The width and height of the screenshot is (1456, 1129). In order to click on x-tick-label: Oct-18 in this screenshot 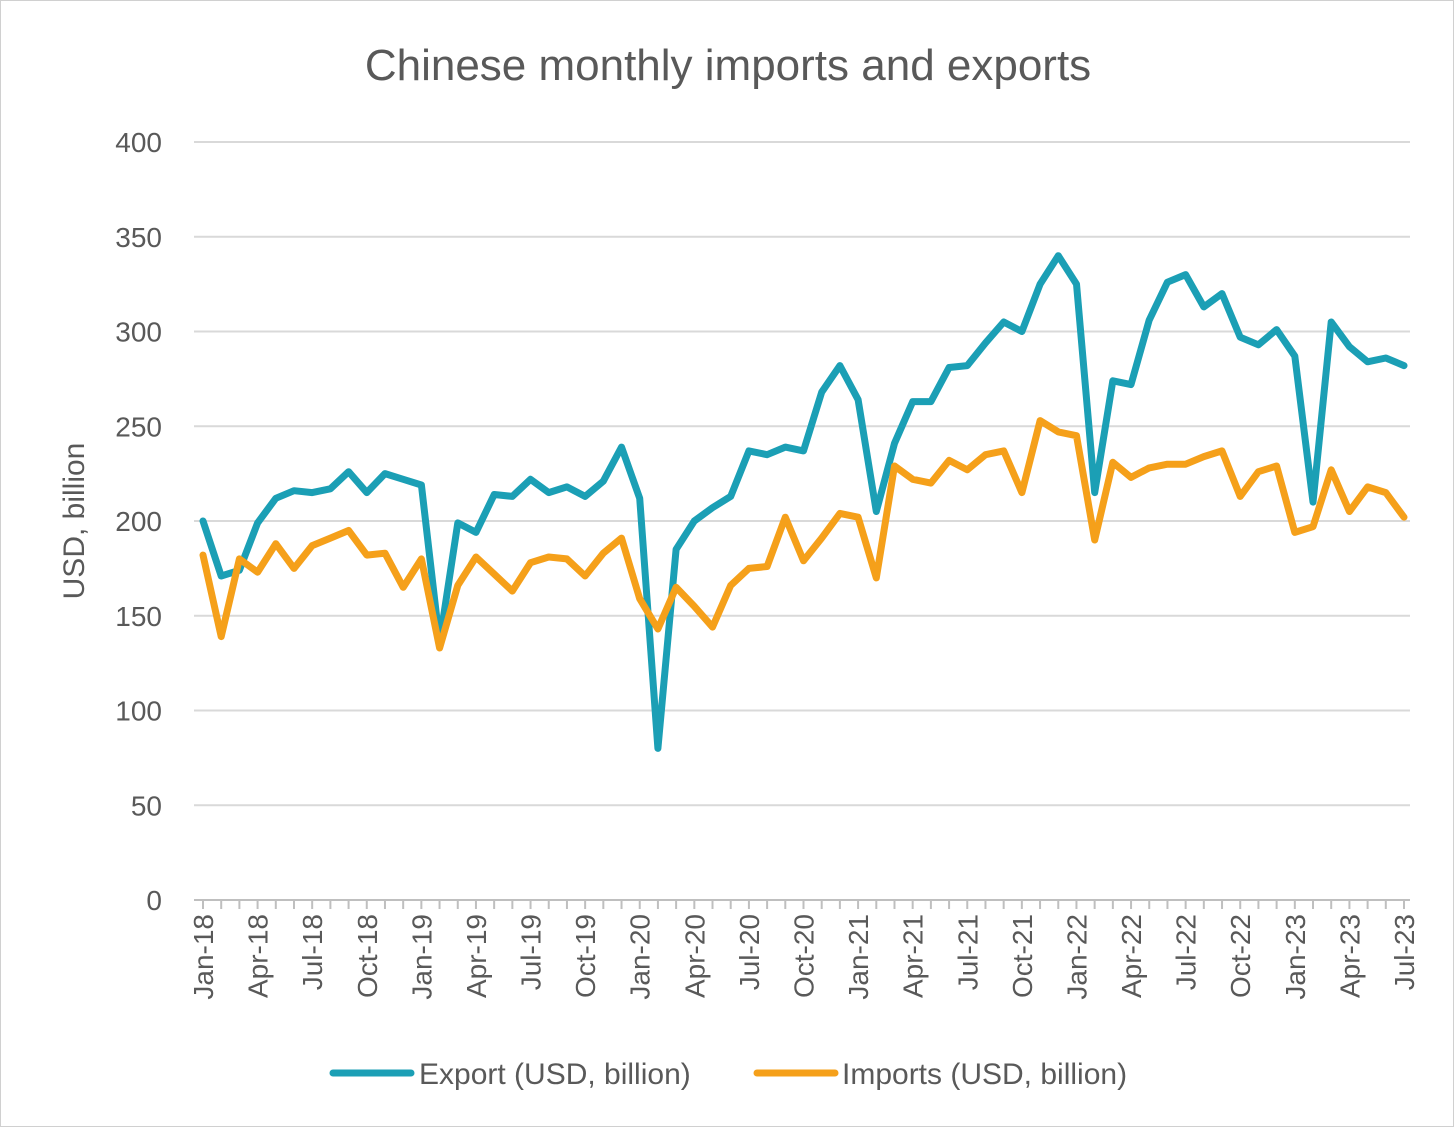, I will do `click(367, 956)`.